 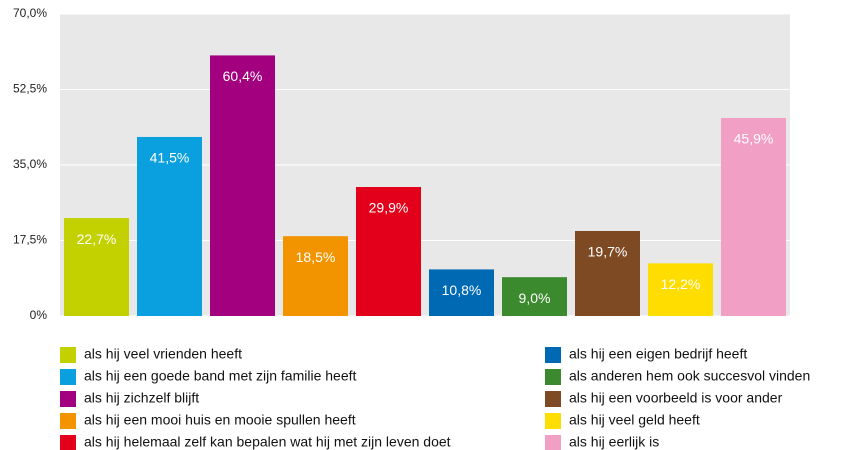 What do you see at coordinates (30, 89) in the screenshot?
I see `y-tick-label: 52,5%` at bounding box center [30, 89].